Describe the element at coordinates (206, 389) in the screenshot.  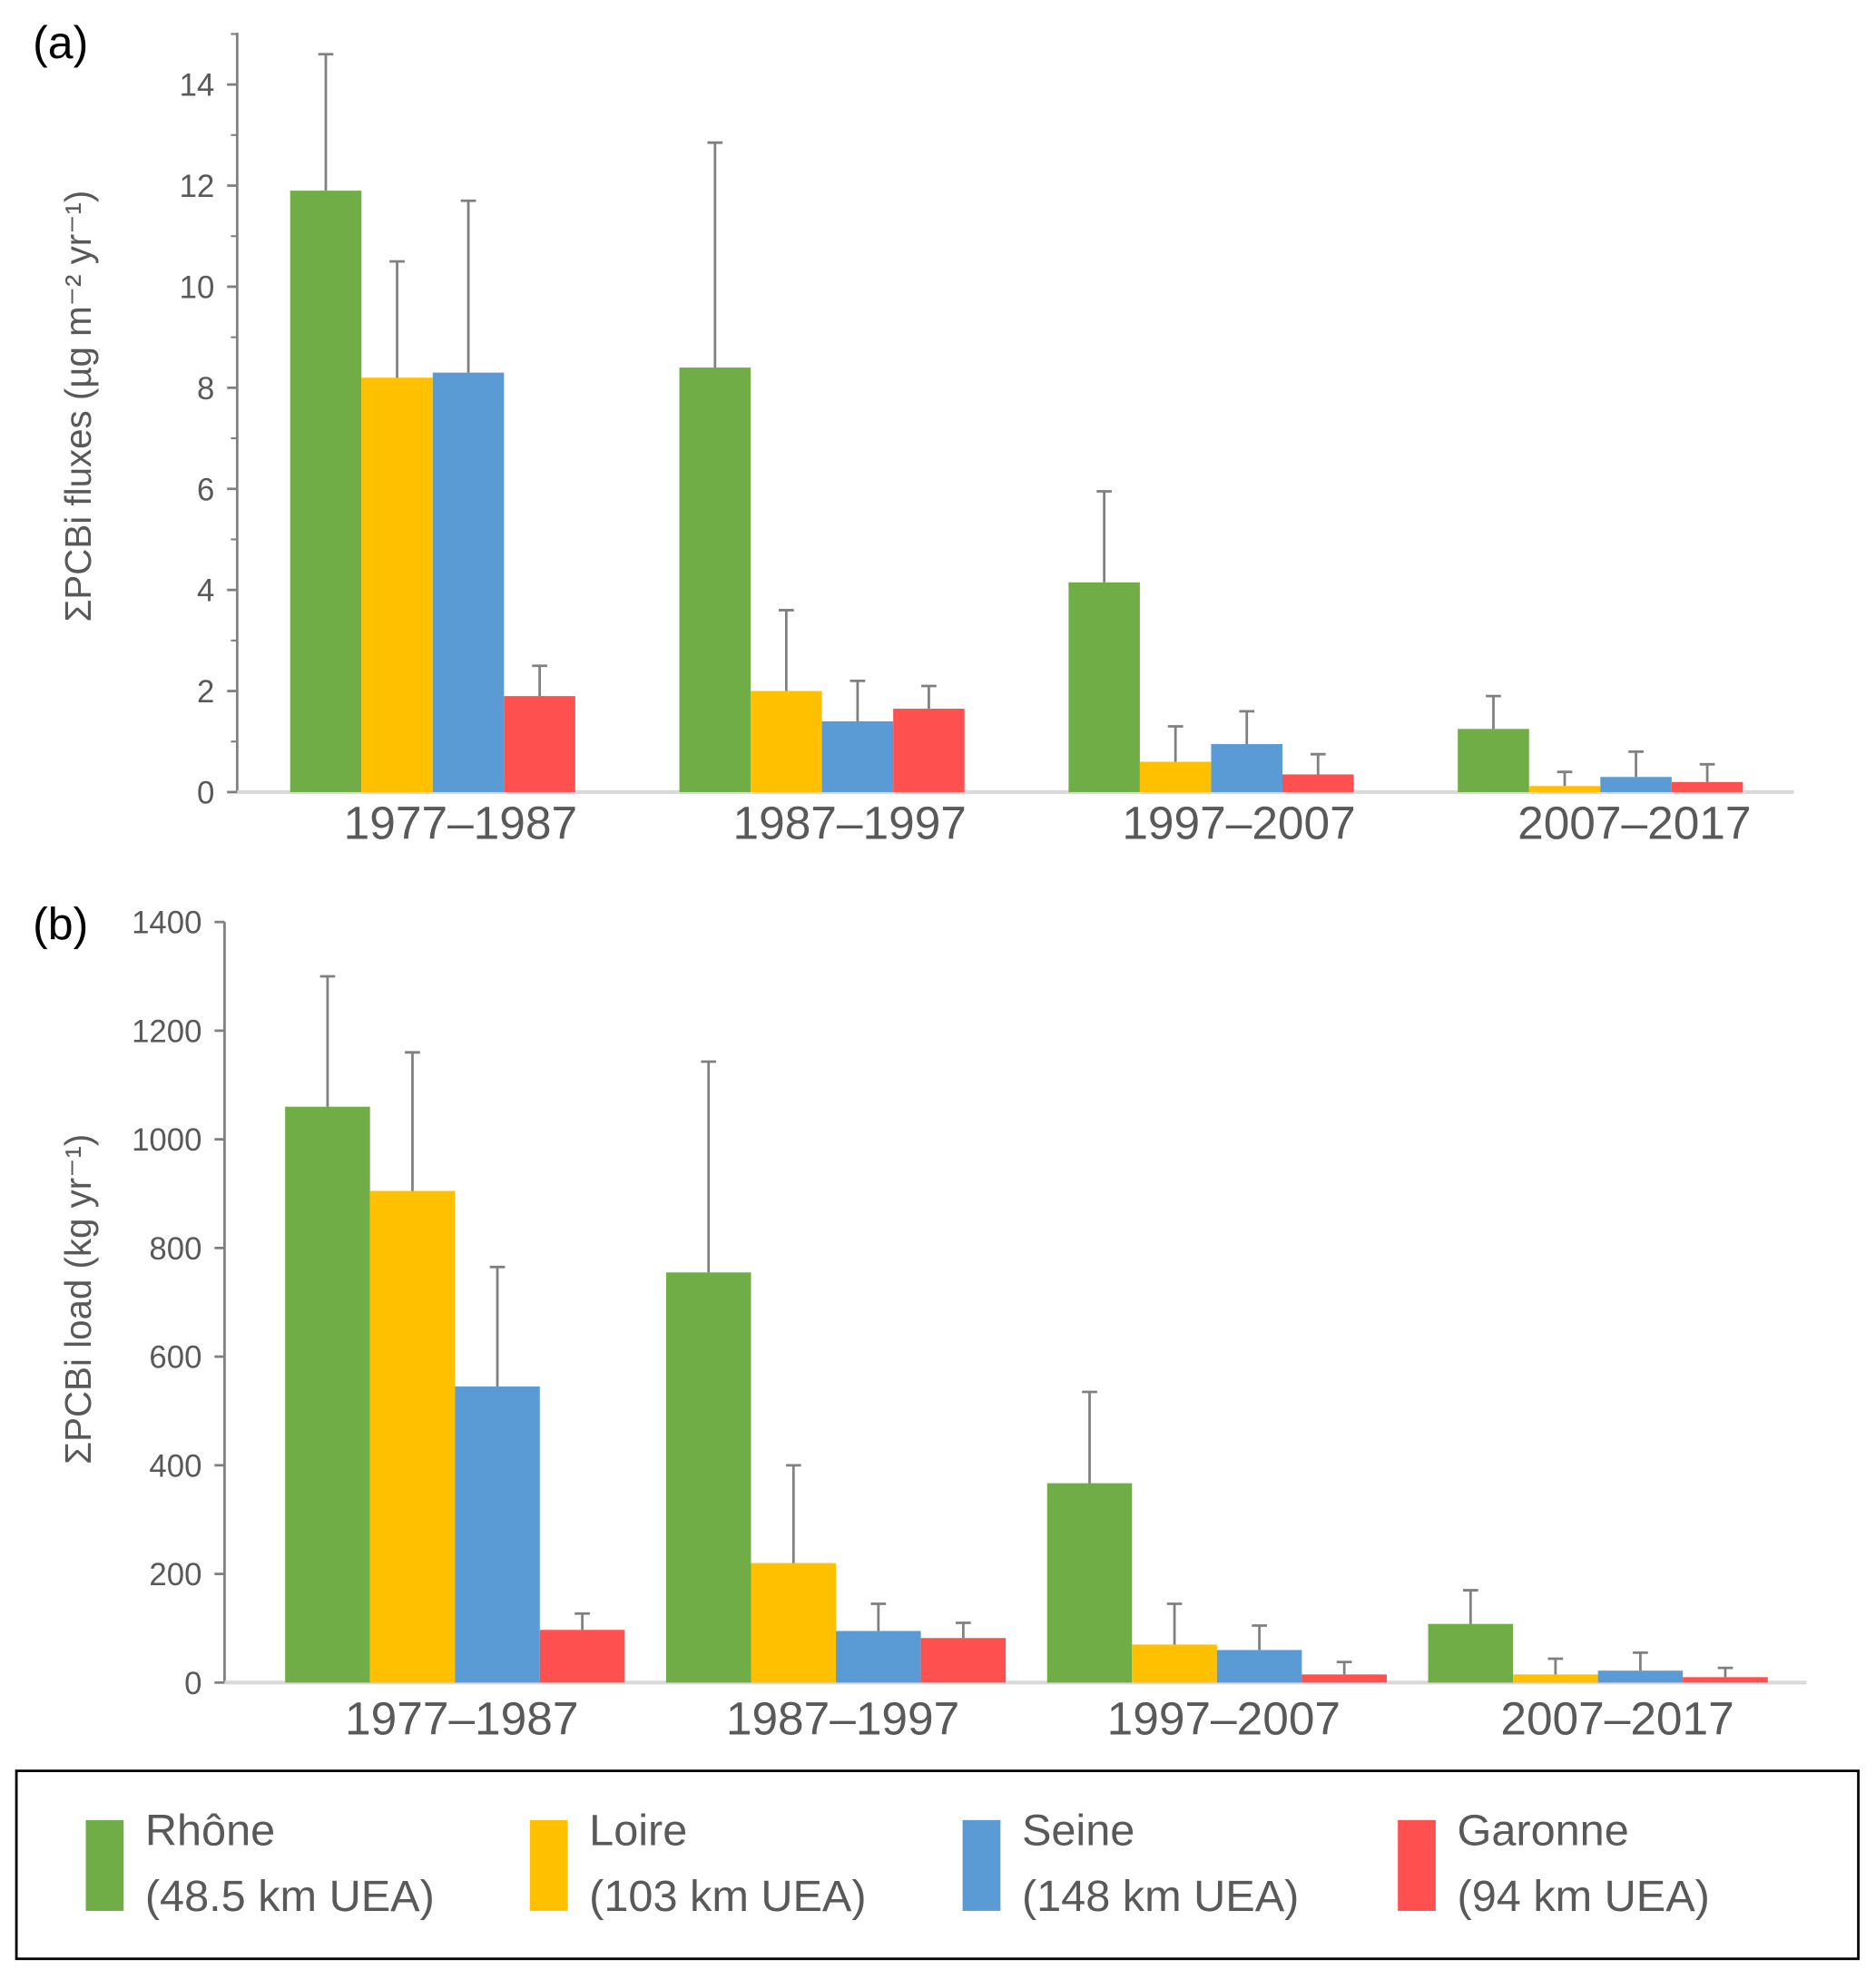
I see `y-tick-label: 8` at that location.